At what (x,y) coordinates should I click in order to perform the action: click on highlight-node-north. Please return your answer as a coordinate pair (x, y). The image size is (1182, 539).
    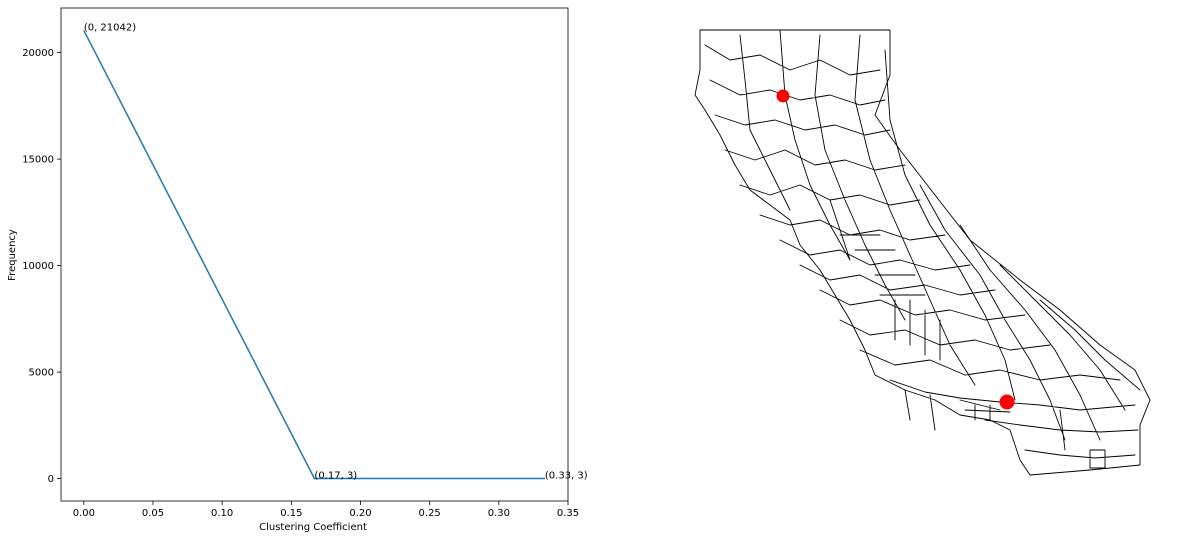
    Looking at the image, I should click on (783, 96).